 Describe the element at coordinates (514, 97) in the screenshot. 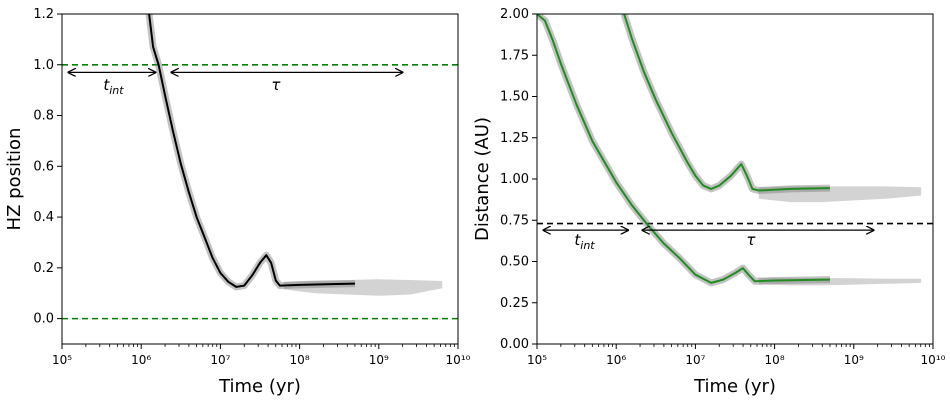

I see `y-tick-label: 1.50` at that location.